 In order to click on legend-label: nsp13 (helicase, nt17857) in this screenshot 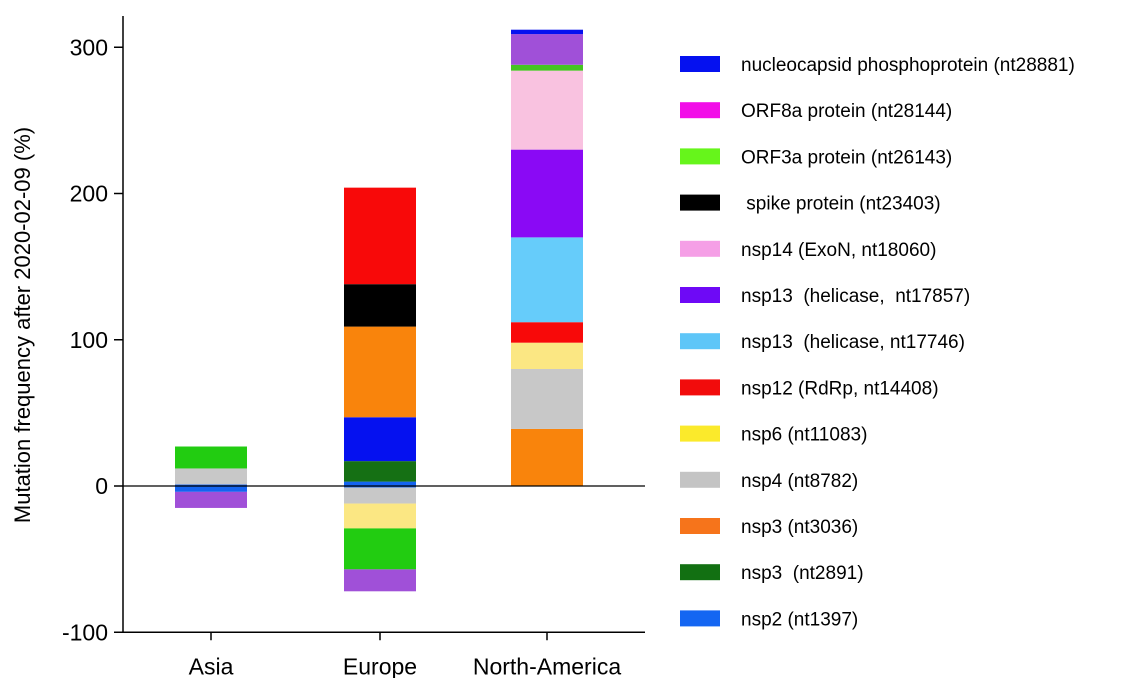, I will do `click(855, 296)`.